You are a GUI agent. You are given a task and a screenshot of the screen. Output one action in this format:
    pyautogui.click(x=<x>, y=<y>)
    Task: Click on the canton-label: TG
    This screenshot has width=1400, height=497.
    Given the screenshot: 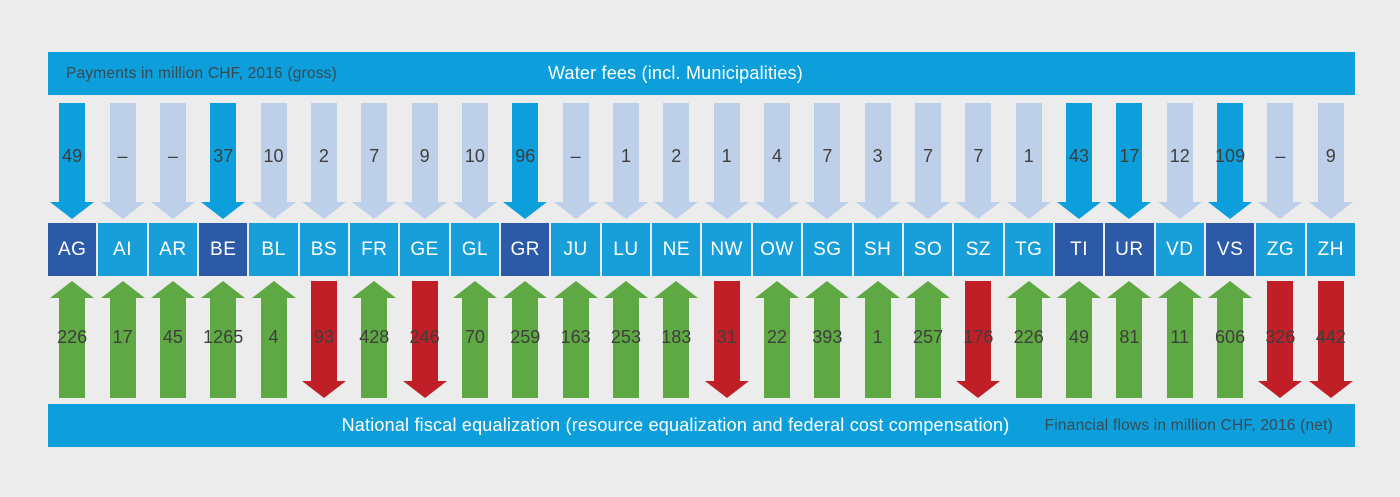 What is the action you would take?
    pyautogui.click(x=1029, y=249)
    